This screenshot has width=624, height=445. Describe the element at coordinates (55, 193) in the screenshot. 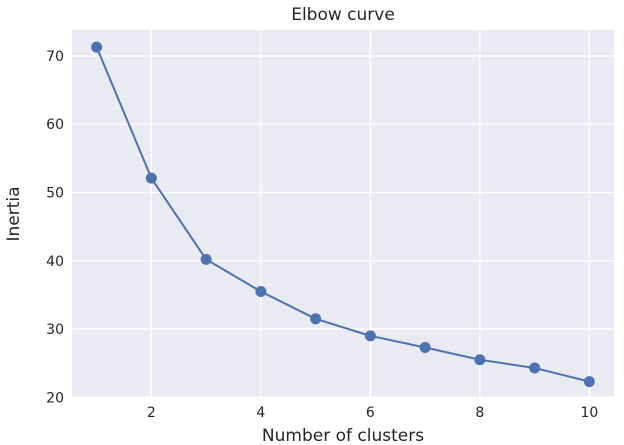

I see `y-tick-label: 50` at that location.